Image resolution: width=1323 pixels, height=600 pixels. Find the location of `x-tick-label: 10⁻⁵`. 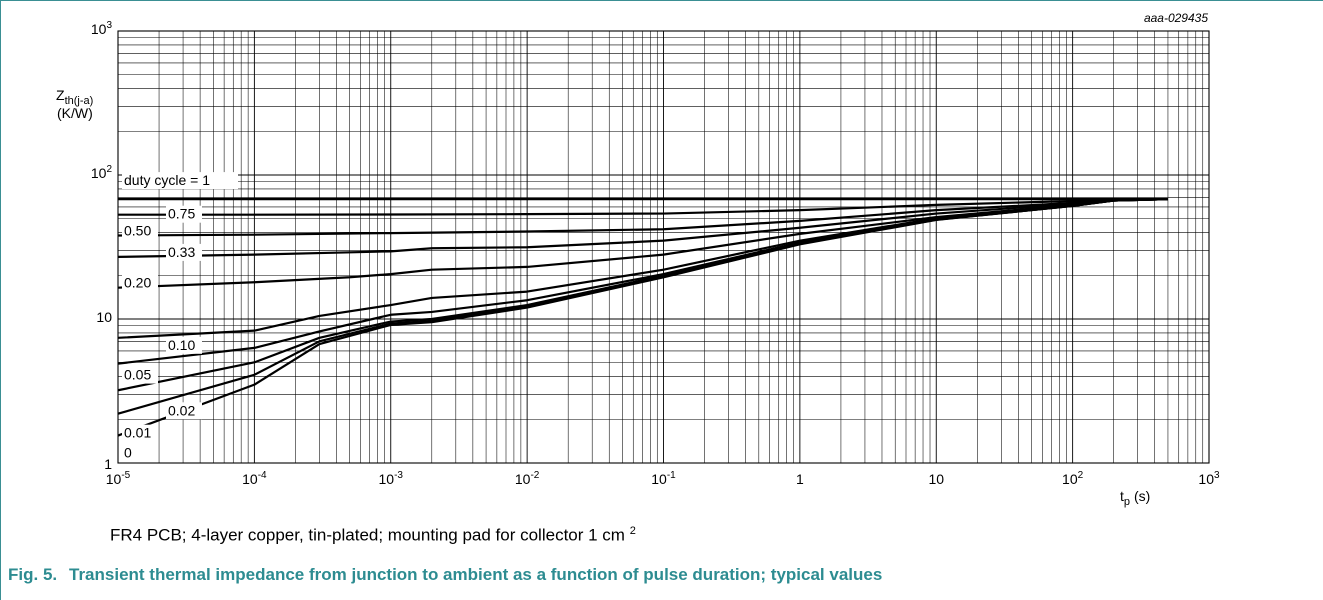

x-tick-label: 10⁻⁵ is located at coordinates (118, 478).